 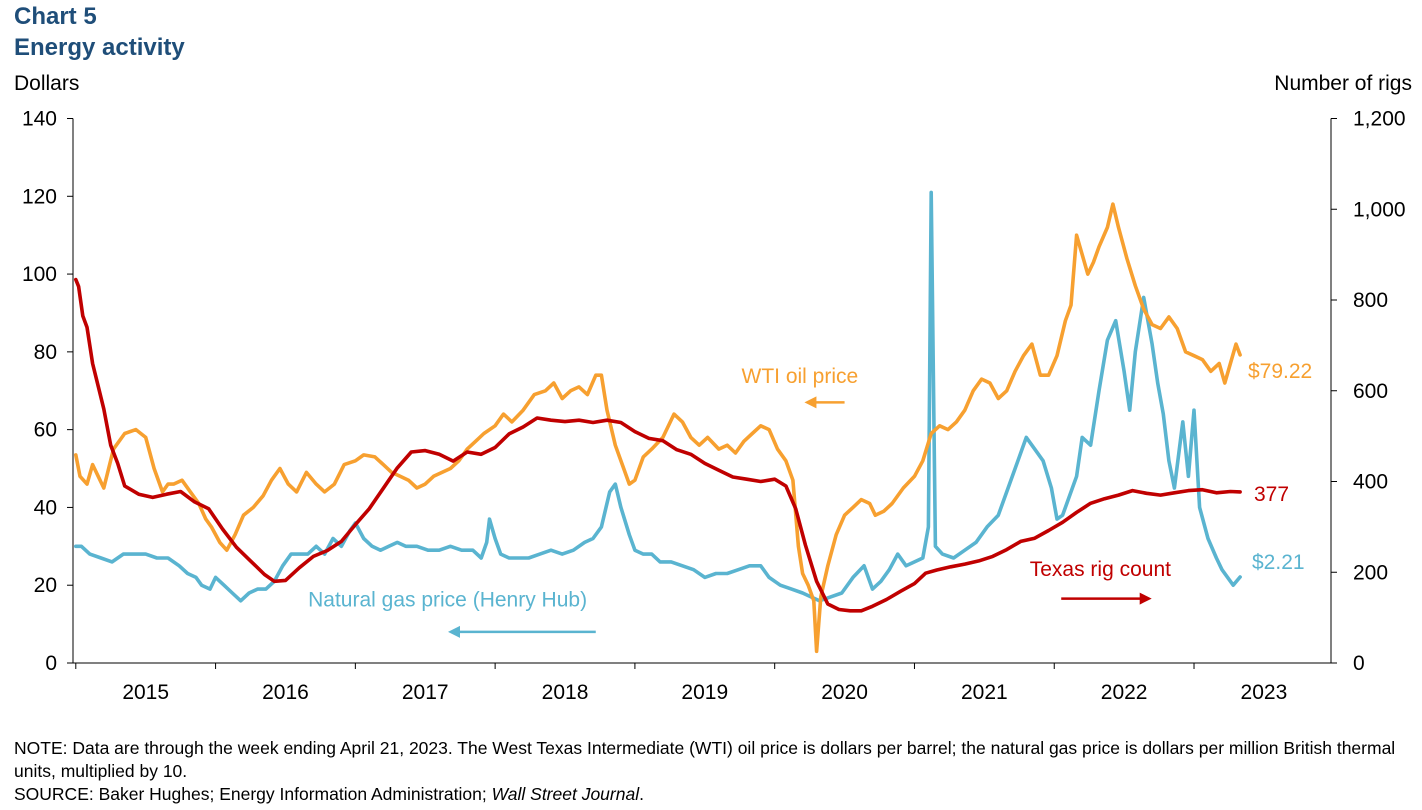 What do you see at coordinates (453, 631) in the screenshot?
I see `gas-annotation-arrow-head` at bounding box center [453, 631].